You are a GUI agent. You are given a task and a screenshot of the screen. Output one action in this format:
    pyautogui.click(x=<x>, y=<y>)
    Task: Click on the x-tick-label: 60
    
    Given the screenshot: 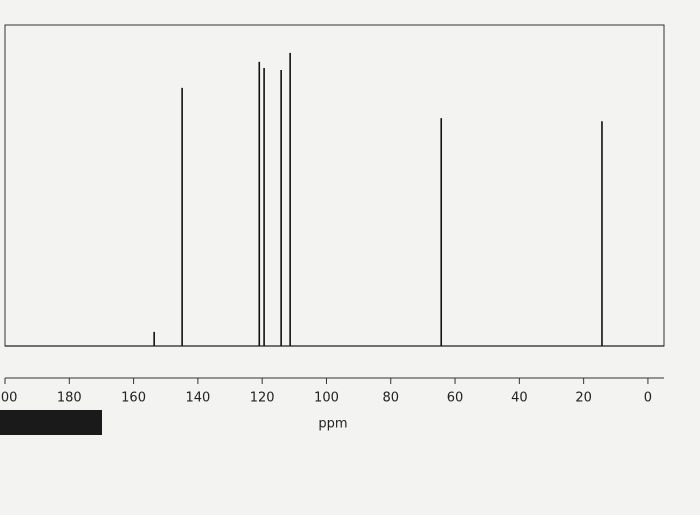 What is the action you would take?
    pyautogui.click(x=455, y=398)
    